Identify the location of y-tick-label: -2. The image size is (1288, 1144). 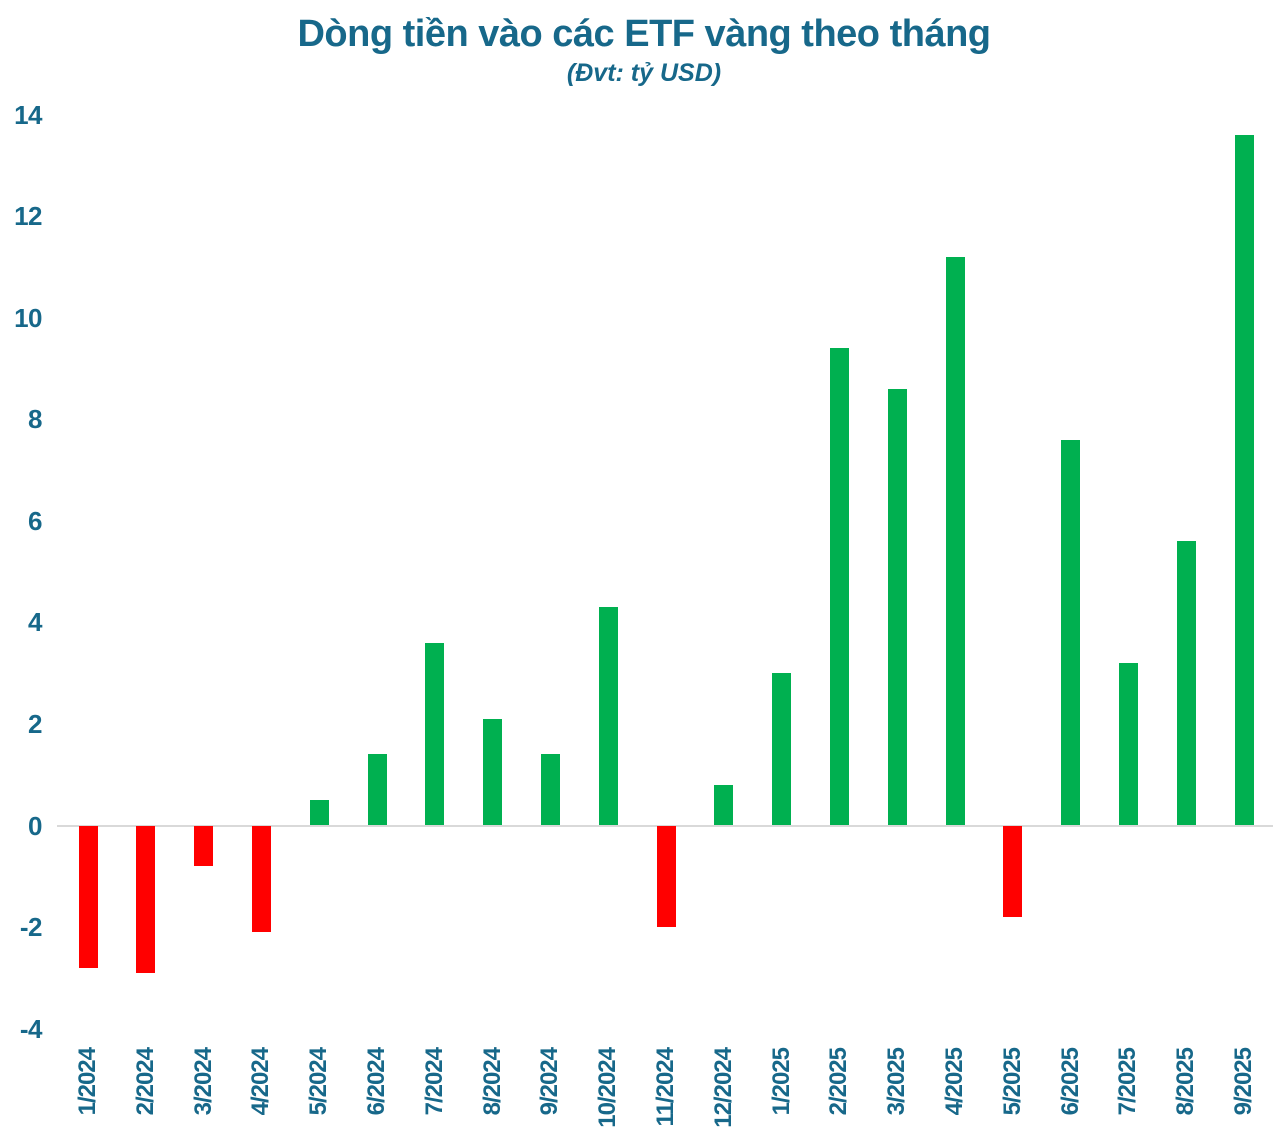
(31, 927).